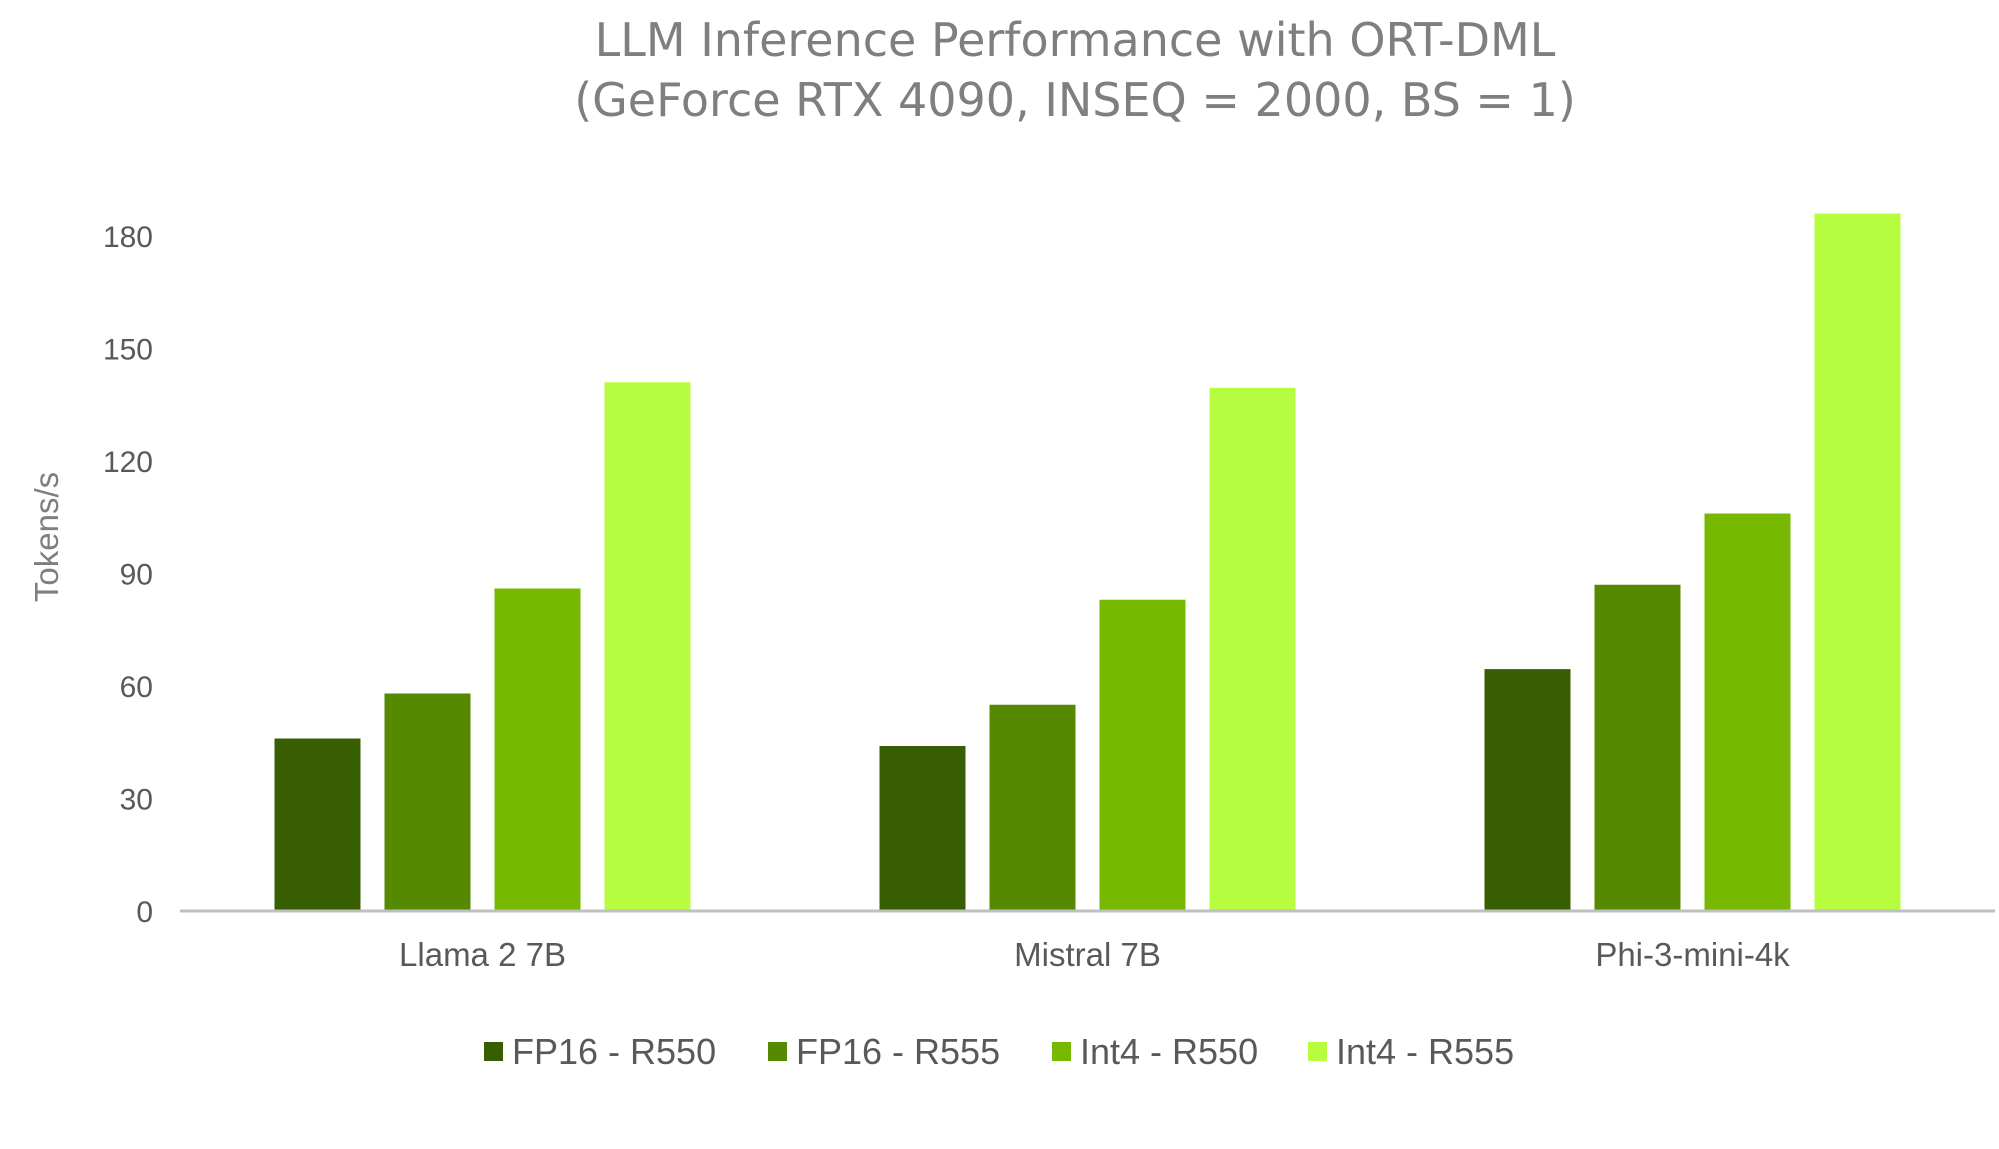 This screenshot has width=1999, height=1149. What do you see at coordinates (46, 537) in the screenshot?
I see `y-axis-title: Tokens/s` at bounding box center [46, 537].